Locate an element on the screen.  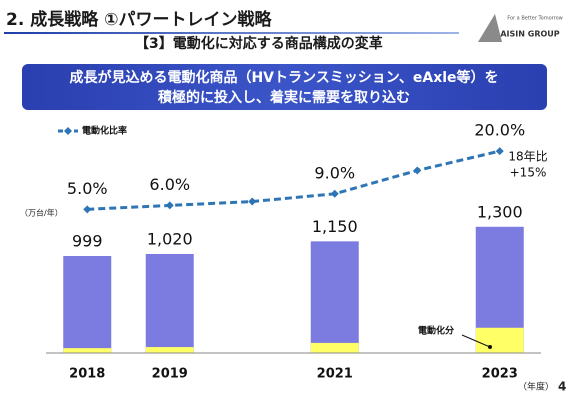
data-label: 999 is located at coordinates (87, 241).